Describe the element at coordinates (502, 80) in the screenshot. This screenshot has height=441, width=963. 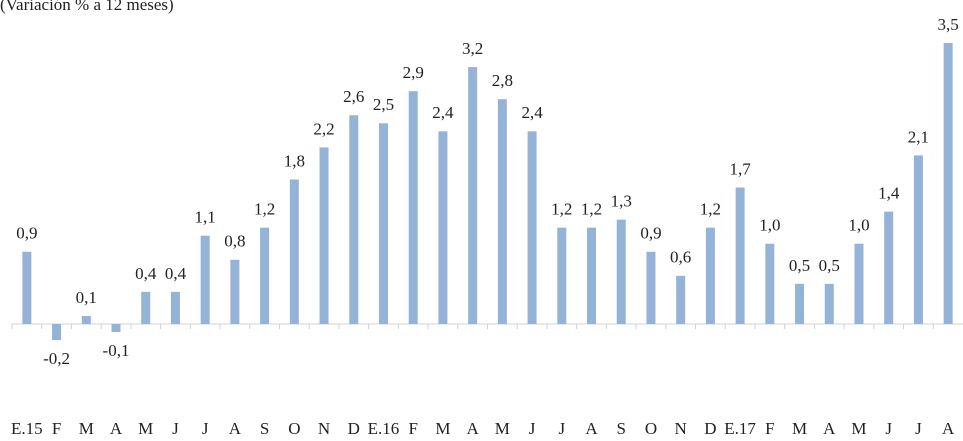
I see `value-label: 2,8` at that location.